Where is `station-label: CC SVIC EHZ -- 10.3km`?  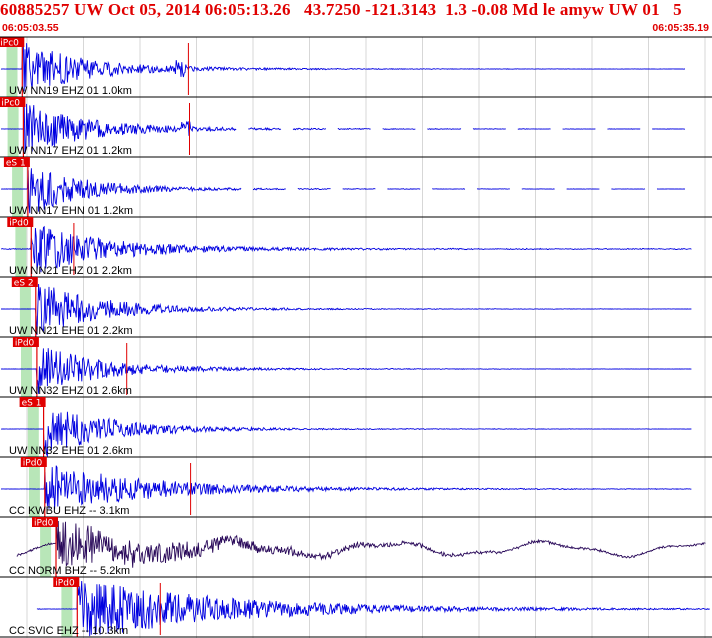 station-label: CC SVIC EHZ -- 10.3km is located at coordinates (68, 631).